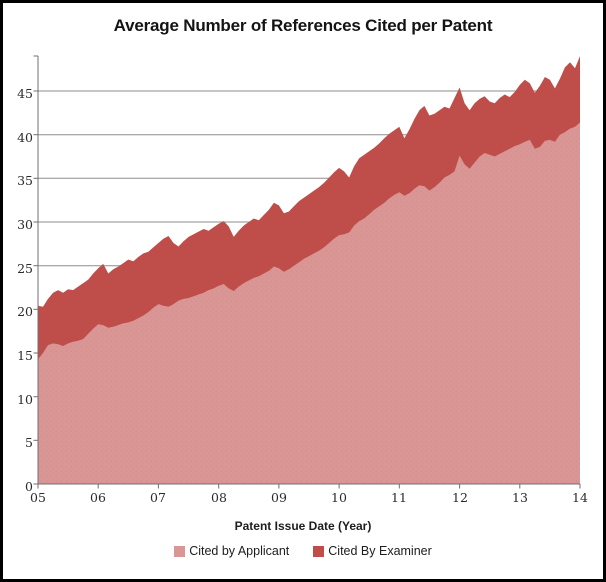 The width and height of the screenshot is (606, 582). What do you see at coordinates (25, 180) in the screenshot?
I see `y-tick-label: 35` at bounding box center [25, 180].